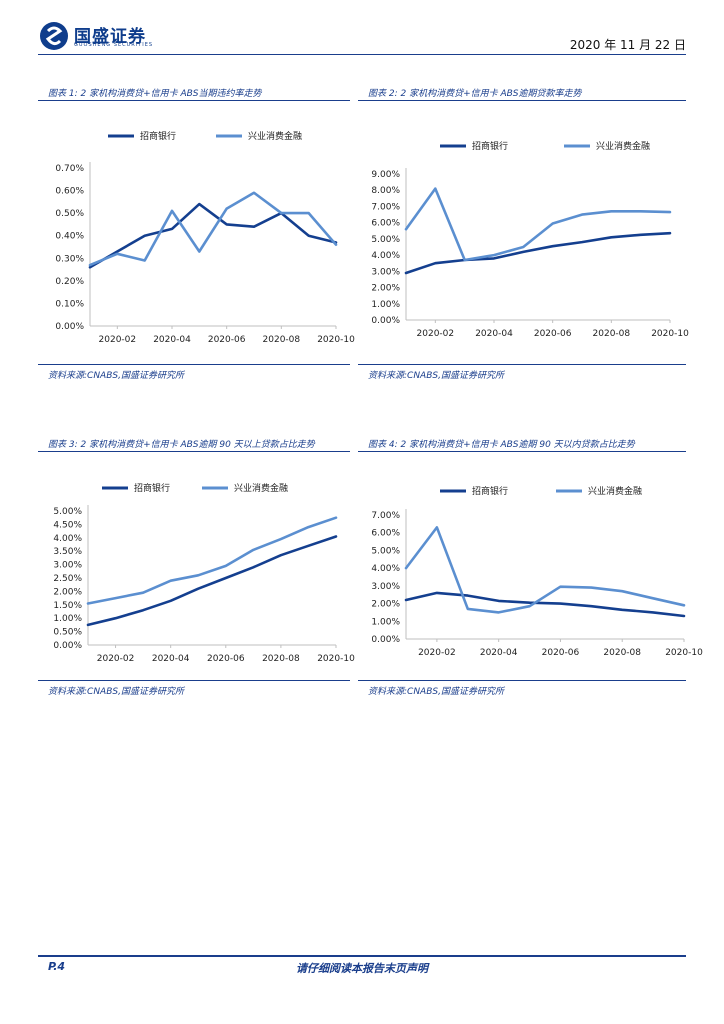 Image resolution: width=724 pixels, height=1024 pixels. What do you see at coordinates (116, 376) in the screenshot?
I see `chart-1-source: 资料来源:CNABS,国盛证券研究所` at bounding box center [116, 376].